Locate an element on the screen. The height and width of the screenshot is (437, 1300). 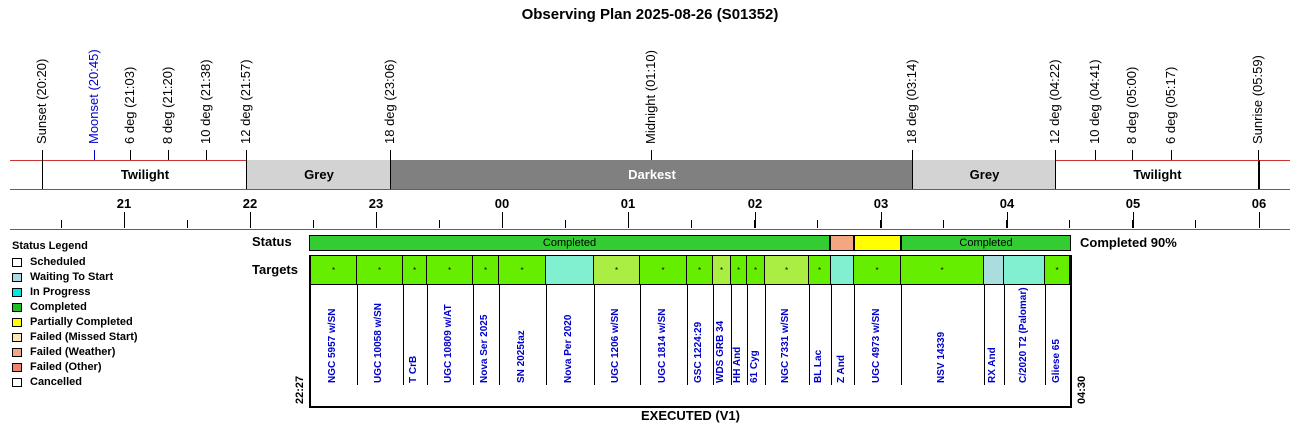
legend-label: Scheduled is located at coordinates (58, 262).